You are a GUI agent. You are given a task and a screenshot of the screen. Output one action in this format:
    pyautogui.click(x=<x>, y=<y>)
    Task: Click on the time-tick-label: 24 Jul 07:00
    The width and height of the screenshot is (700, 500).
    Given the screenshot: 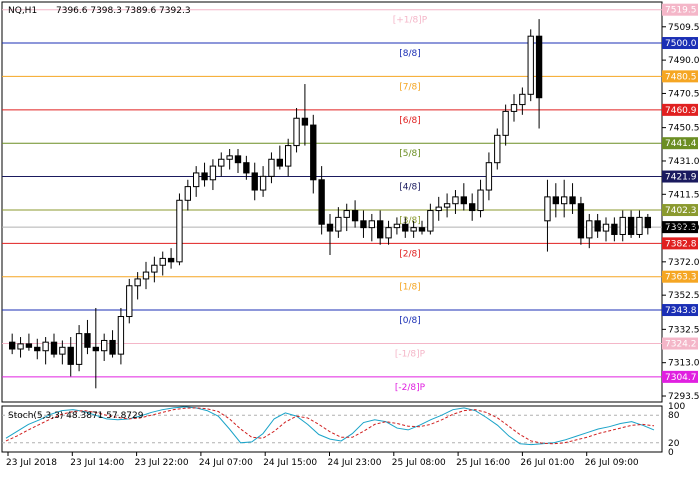 What is the action you would take?
    pyautogui.click(x=226, y=463)
    